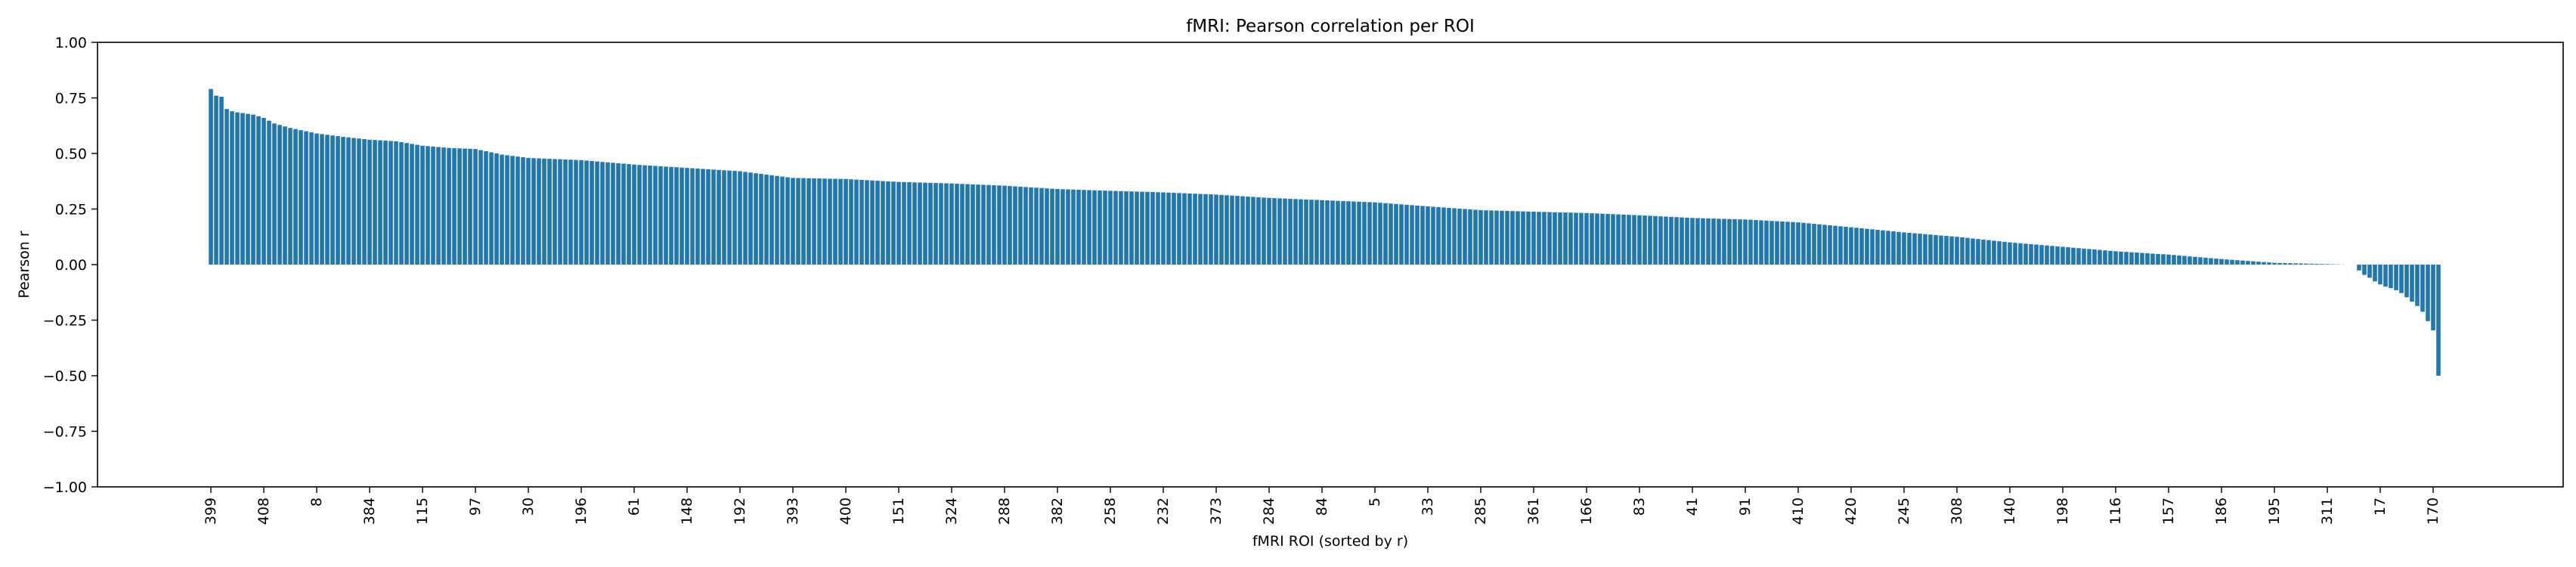 The width and height of the screenshot is (2576, 567). What do you see at coordinates (71, 43) in the screenshot?
I see `y-tick-label: 1.00` at bounding box center [71, 43].